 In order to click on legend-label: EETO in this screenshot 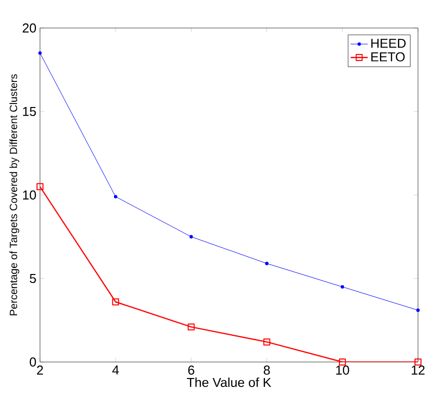, I will do `click(388, 57)`.